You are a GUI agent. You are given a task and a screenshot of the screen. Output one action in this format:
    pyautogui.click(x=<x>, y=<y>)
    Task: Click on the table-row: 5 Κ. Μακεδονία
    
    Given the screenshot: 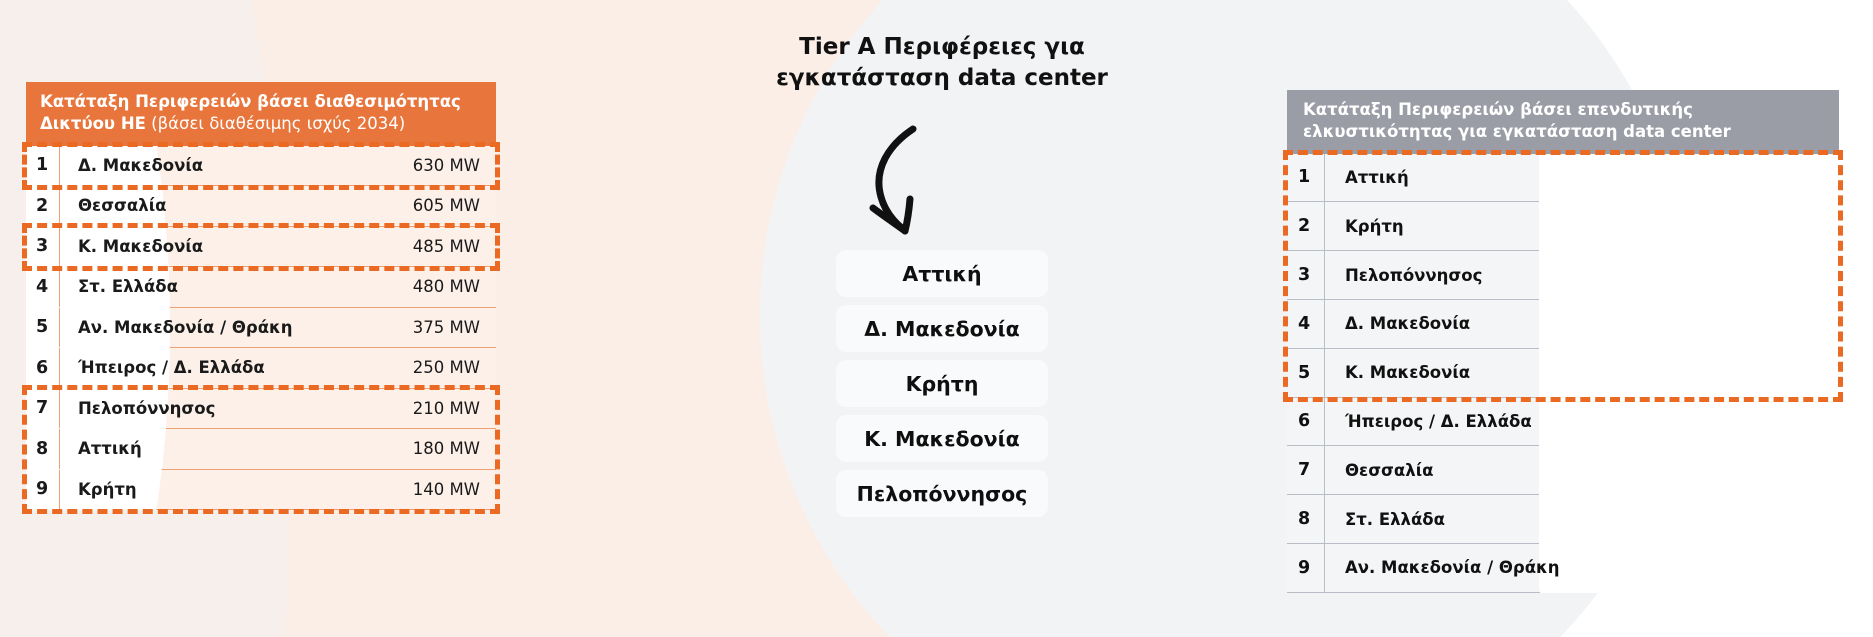 What is the action you would take?
    pyautogui.click(x=1563, y=373)
    